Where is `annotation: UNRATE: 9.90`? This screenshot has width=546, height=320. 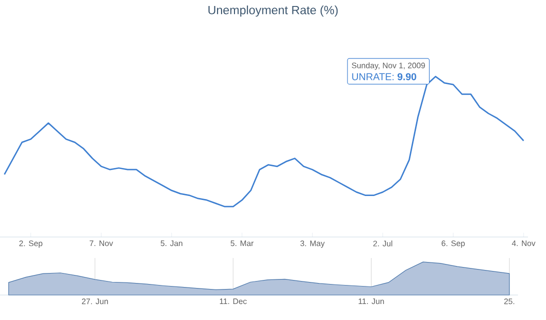 annotation: UNRATE: 9.90 is located at coordinates (384, 76).